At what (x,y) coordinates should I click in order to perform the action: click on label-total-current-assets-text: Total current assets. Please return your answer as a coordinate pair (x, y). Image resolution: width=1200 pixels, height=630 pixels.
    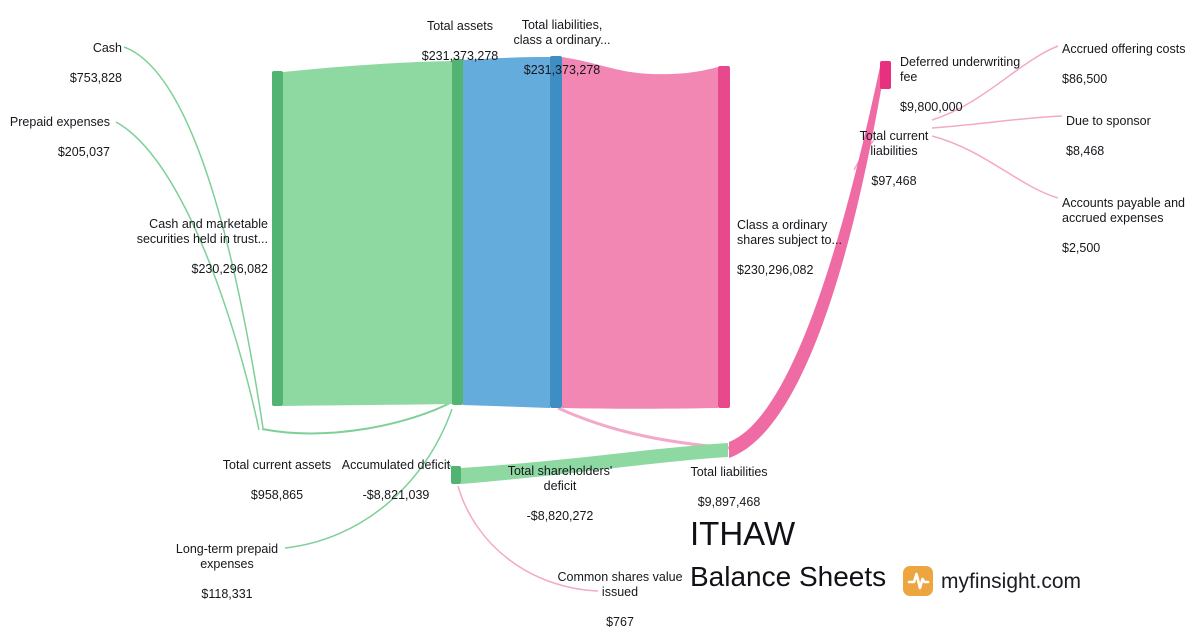
    Looking at the image, I should click on (277, 465).